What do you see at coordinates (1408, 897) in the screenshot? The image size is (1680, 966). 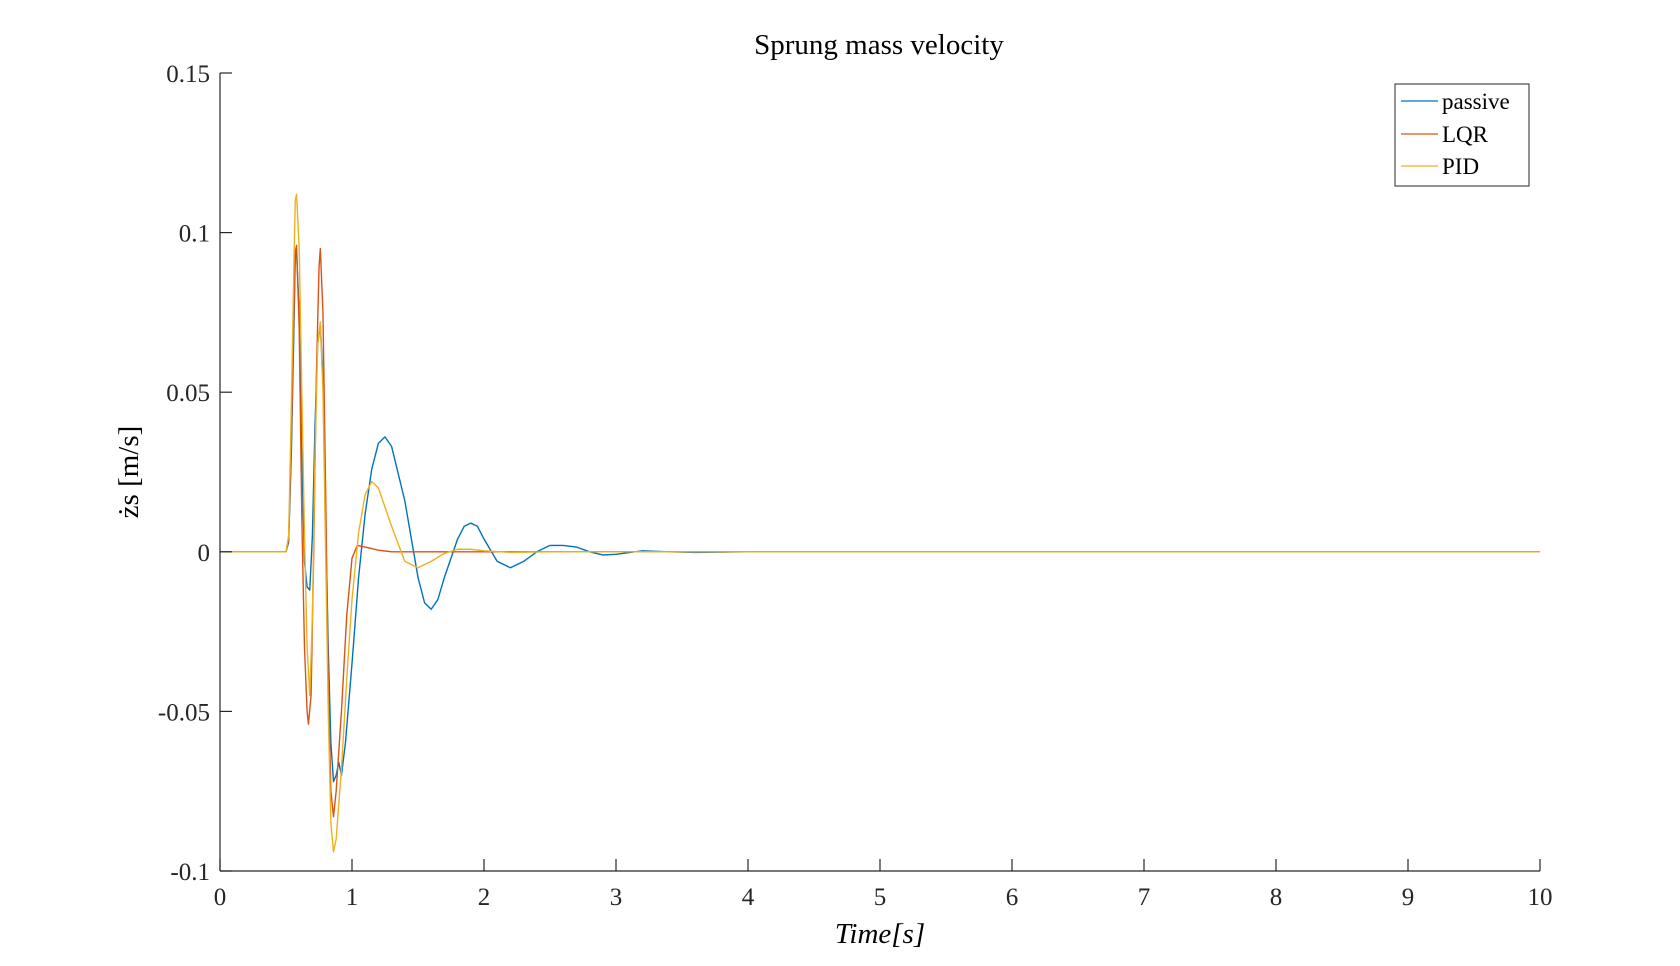 I see `x-tick-label: 9` at bounding box center [1408, 897].